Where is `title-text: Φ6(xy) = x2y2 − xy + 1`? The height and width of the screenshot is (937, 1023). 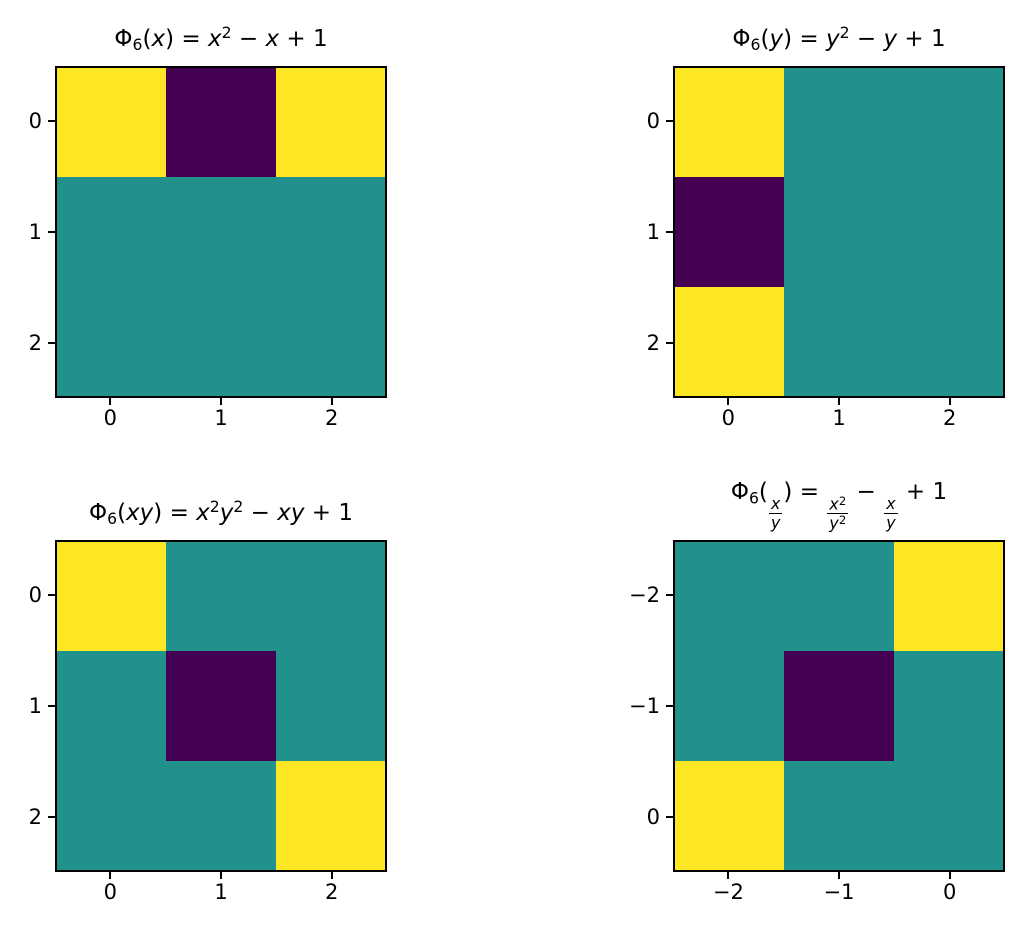 title-text: Φ6(xy) = x2y2 − xy + 1 is located at coordinates (221, 513).